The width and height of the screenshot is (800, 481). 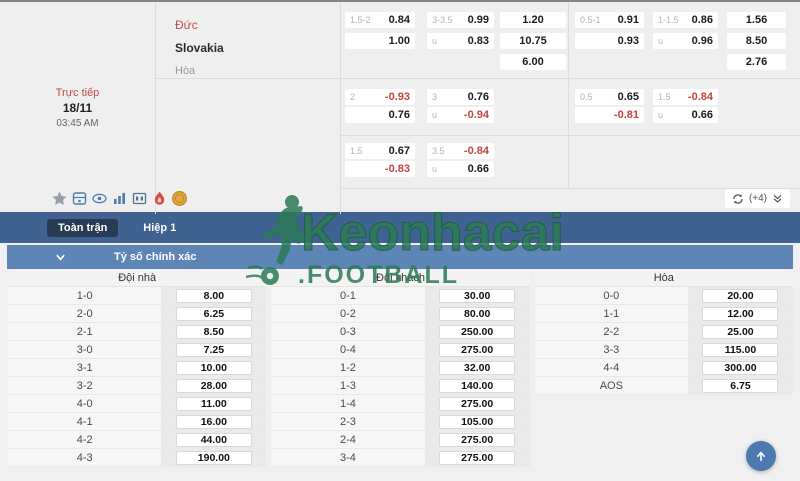 I want to click on refresh-icon, so click(x=738, y=199).